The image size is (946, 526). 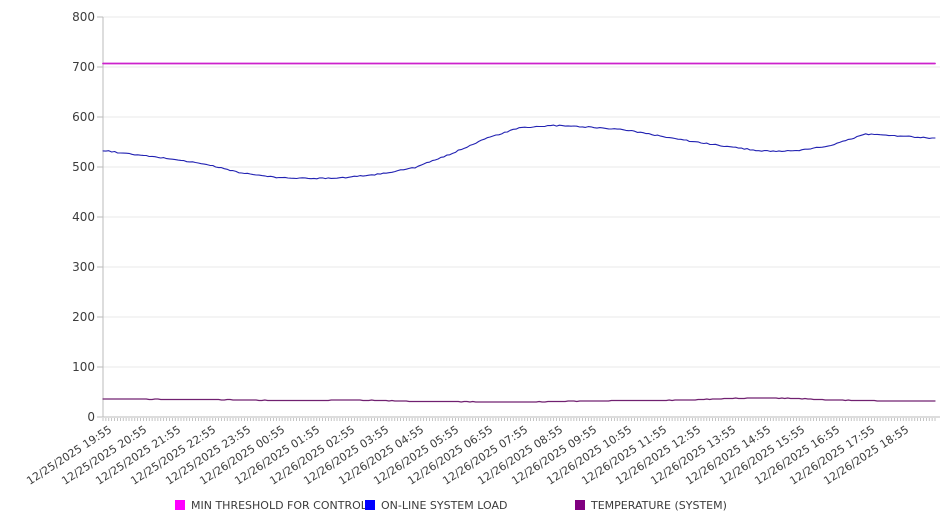 I want to click on y-tick-label: 400, so click(x=83, y=217).